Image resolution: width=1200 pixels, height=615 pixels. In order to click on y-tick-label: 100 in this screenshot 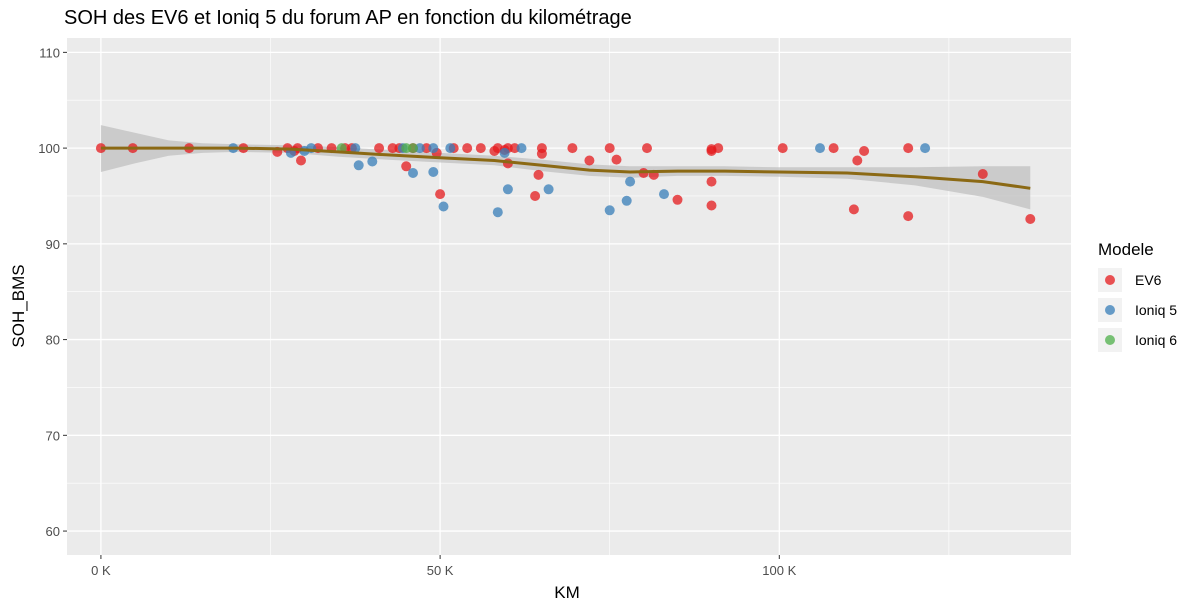, I will do `click(49, 148)`.